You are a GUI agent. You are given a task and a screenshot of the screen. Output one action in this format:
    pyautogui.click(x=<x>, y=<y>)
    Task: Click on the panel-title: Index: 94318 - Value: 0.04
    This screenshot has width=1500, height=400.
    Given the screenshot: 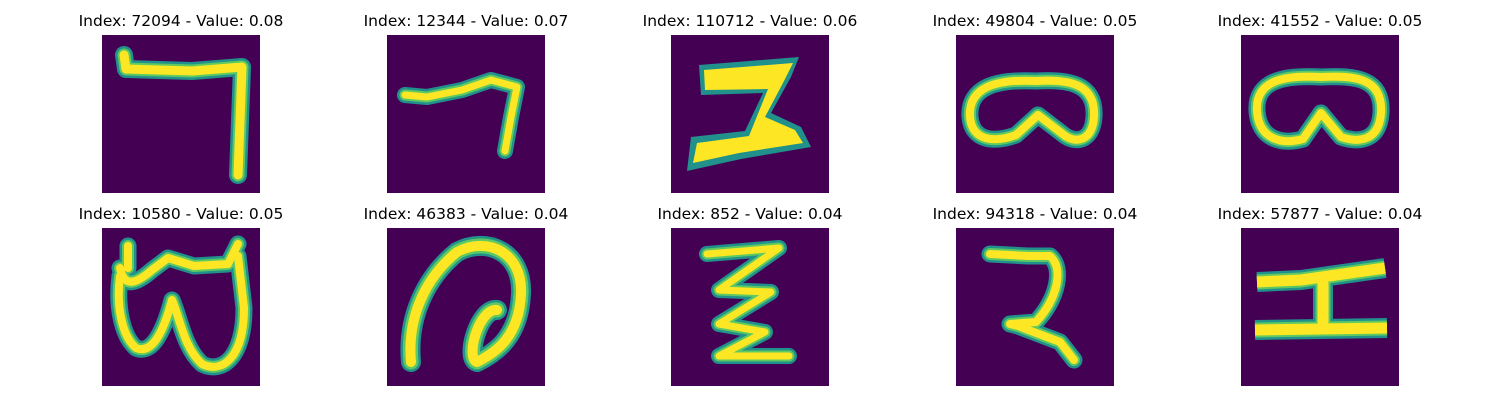 What is the action you would take?
    pyautogui.click(x=1035, y=214)
    